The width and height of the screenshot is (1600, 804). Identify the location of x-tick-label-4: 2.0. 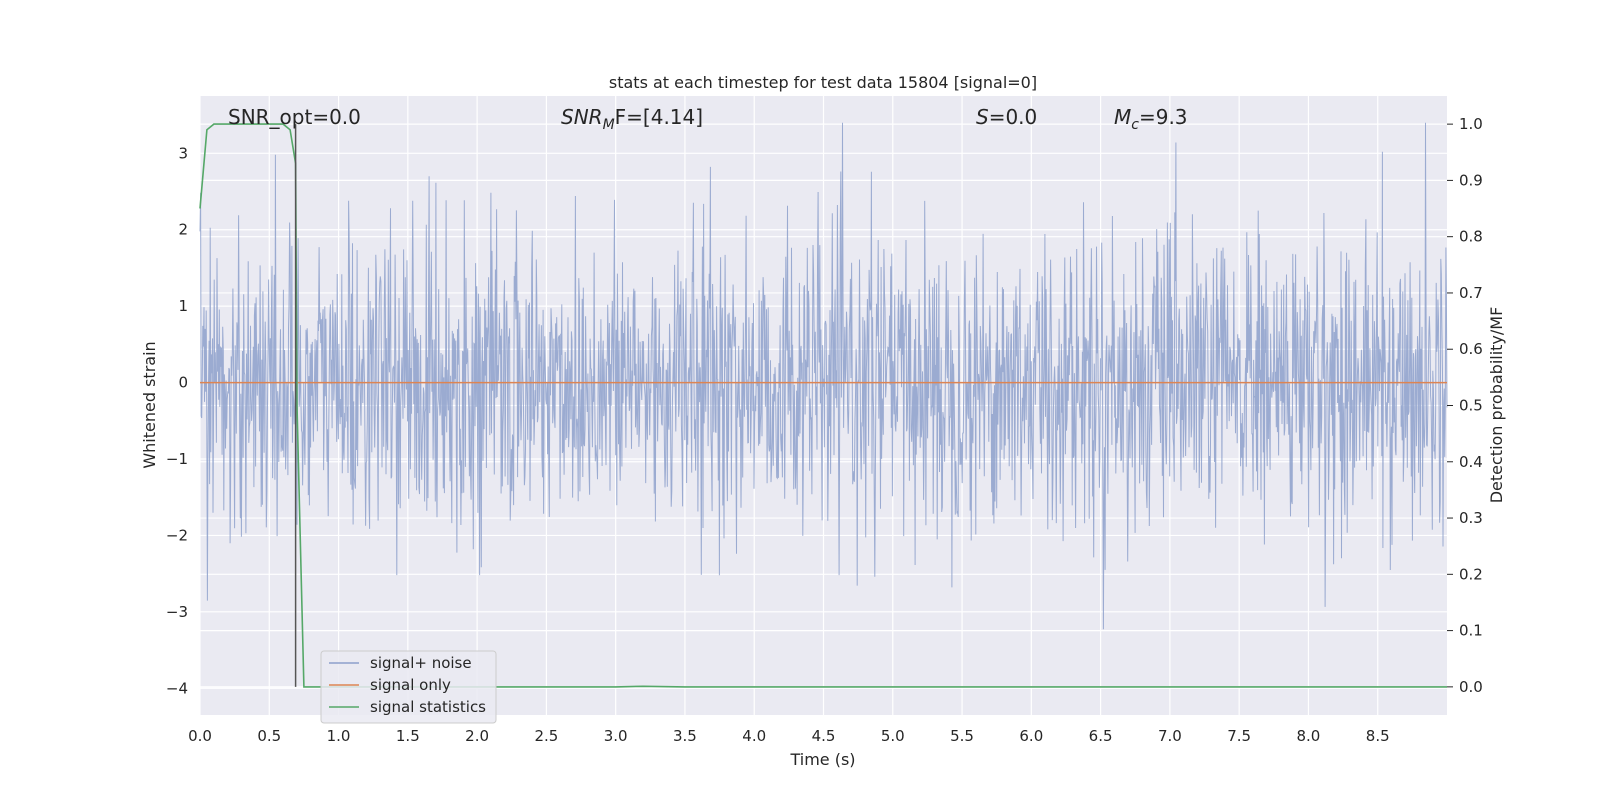
(477, 736).